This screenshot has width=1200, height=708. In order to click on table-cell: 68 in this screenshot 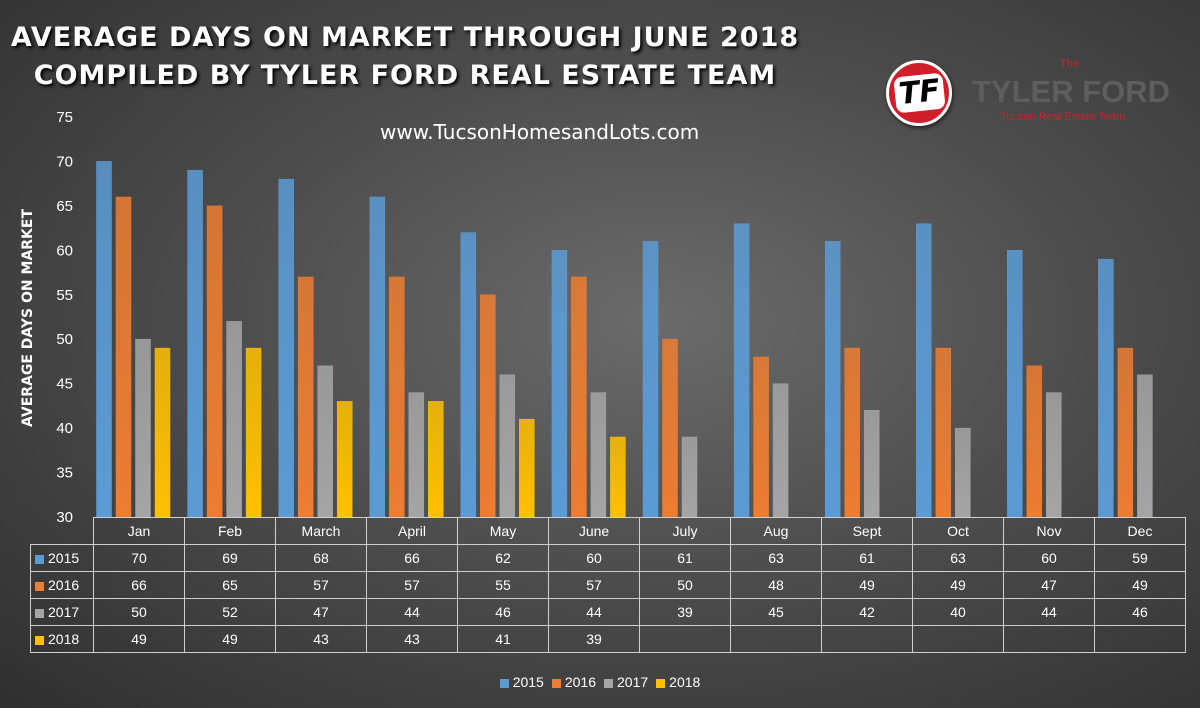, I will do `click(321, 558)`.